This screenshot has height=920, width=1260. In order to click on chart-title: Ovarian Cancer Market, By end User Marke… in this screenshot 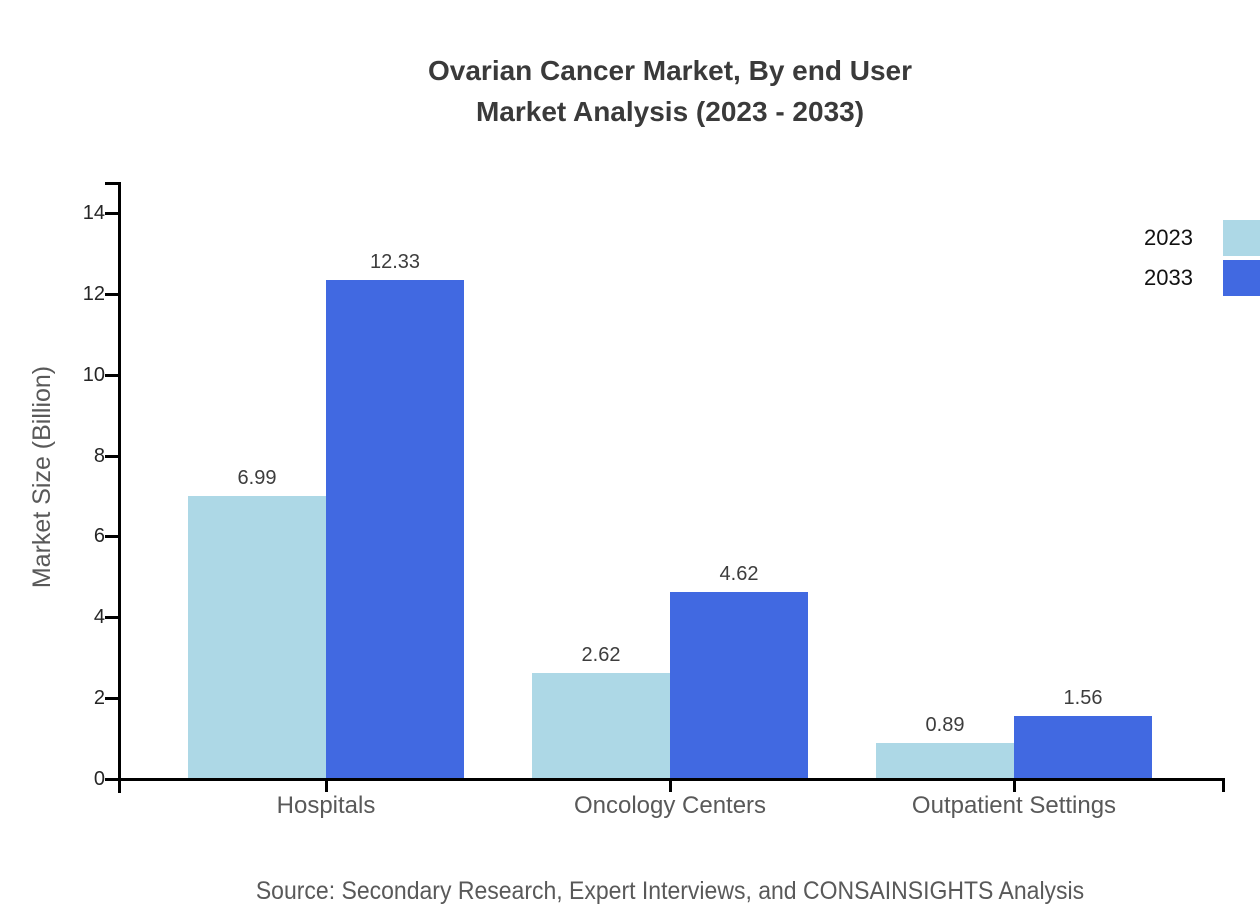, I will do `click(670, 91)`.